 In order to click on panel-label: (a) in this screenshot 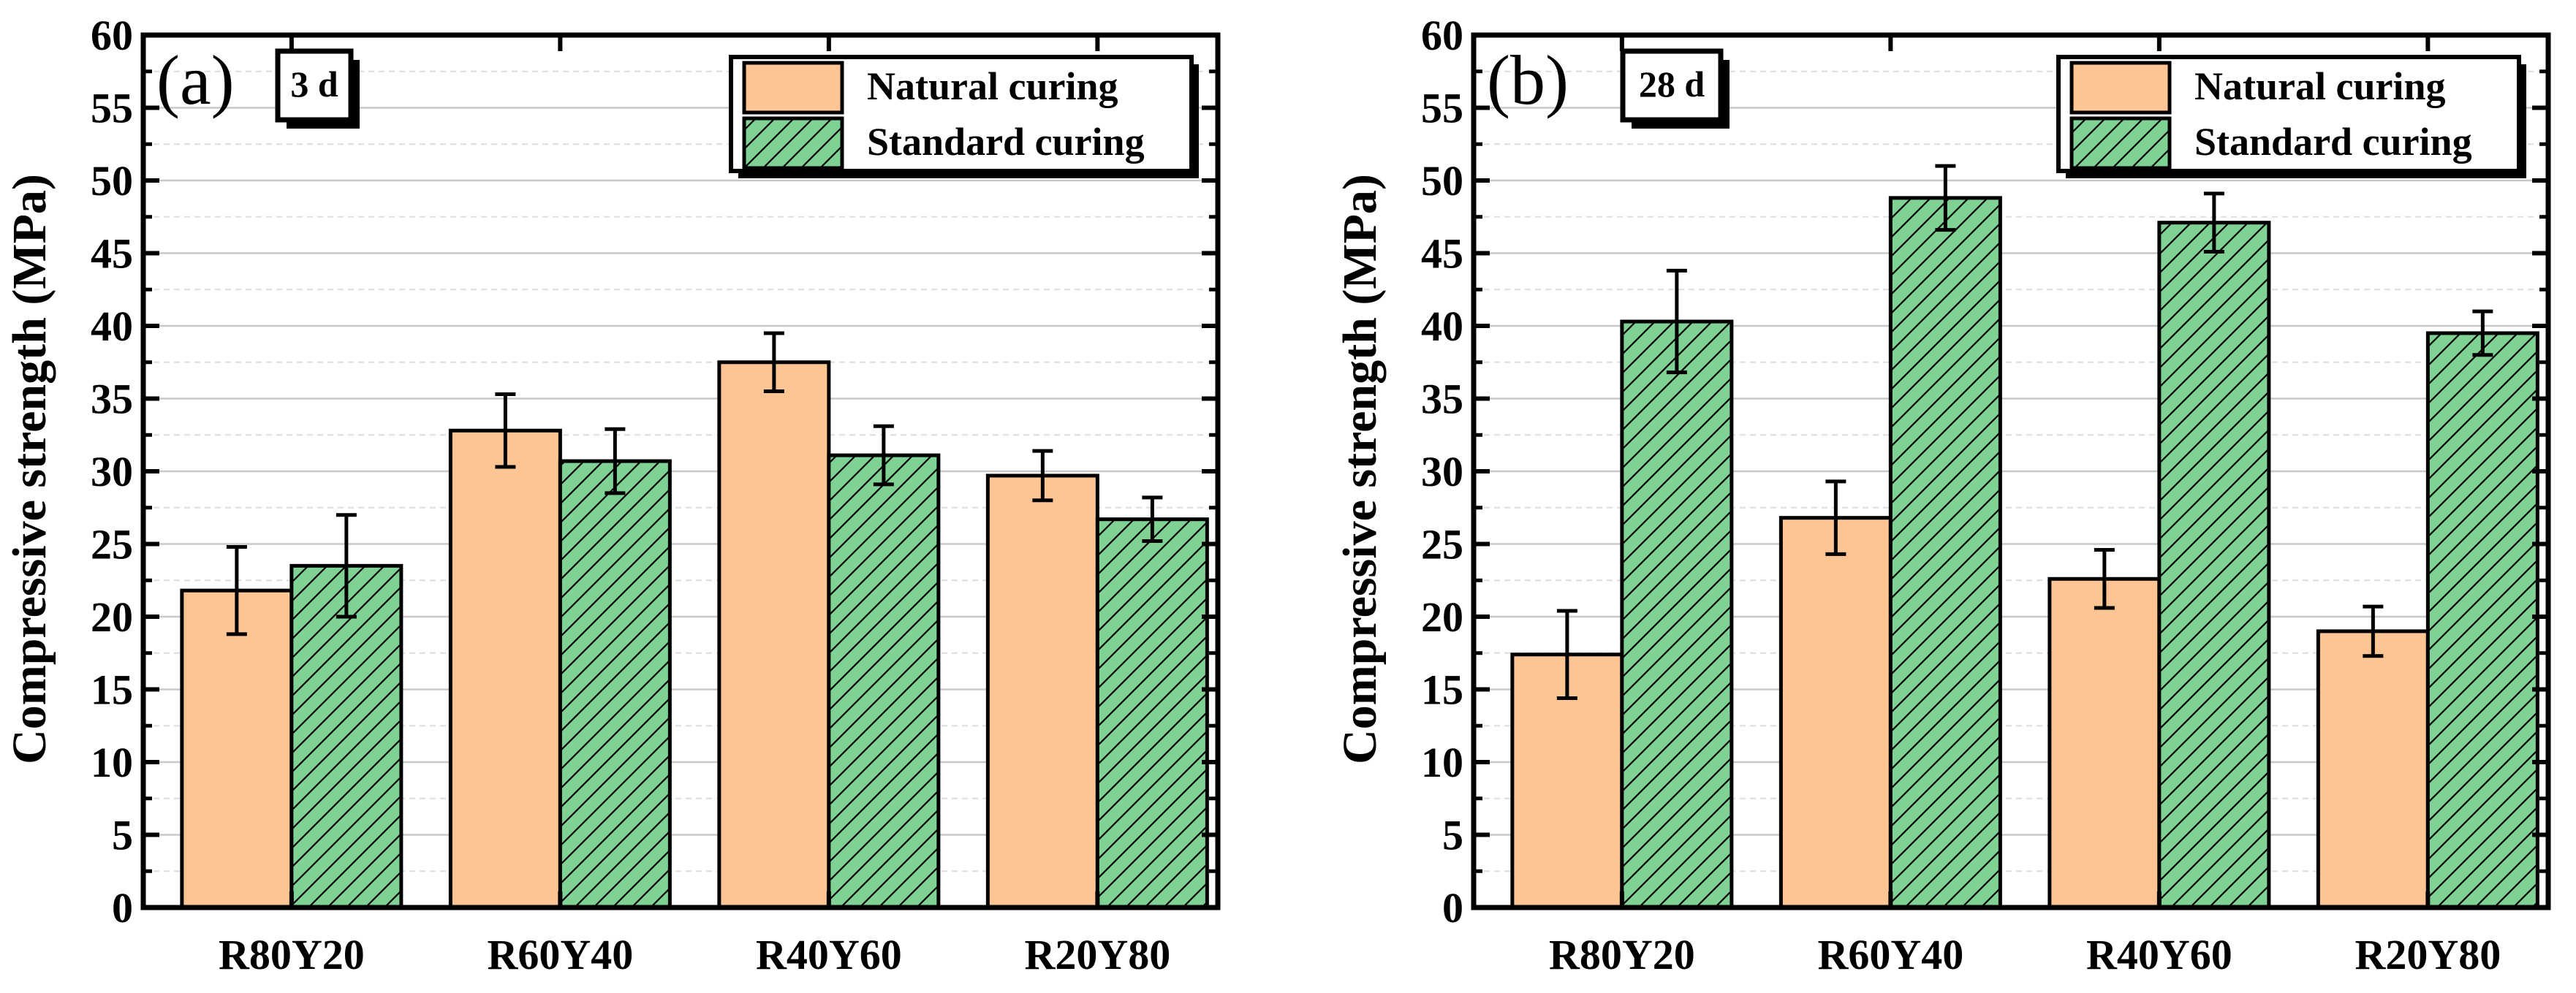, I will do `click(195, 80)`.